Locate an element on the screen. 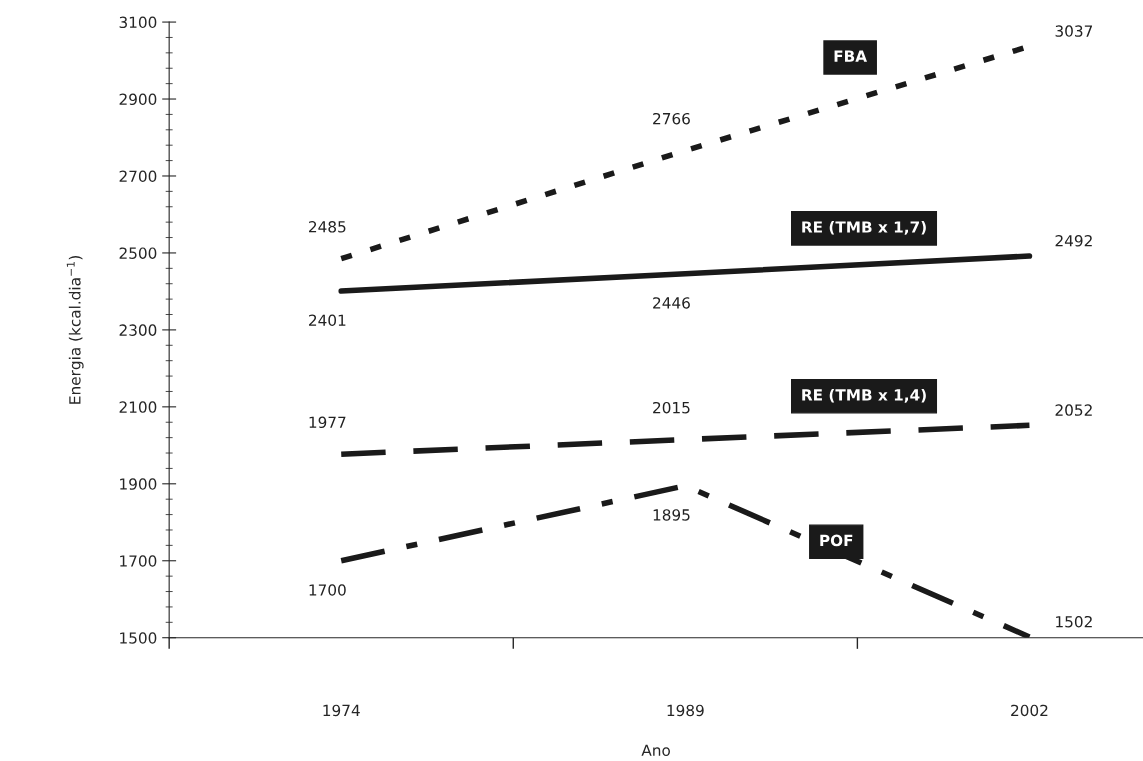 This screenshot has width=1143, height=761. y-tick-label: 1900 is located at coordinates (138, 484).